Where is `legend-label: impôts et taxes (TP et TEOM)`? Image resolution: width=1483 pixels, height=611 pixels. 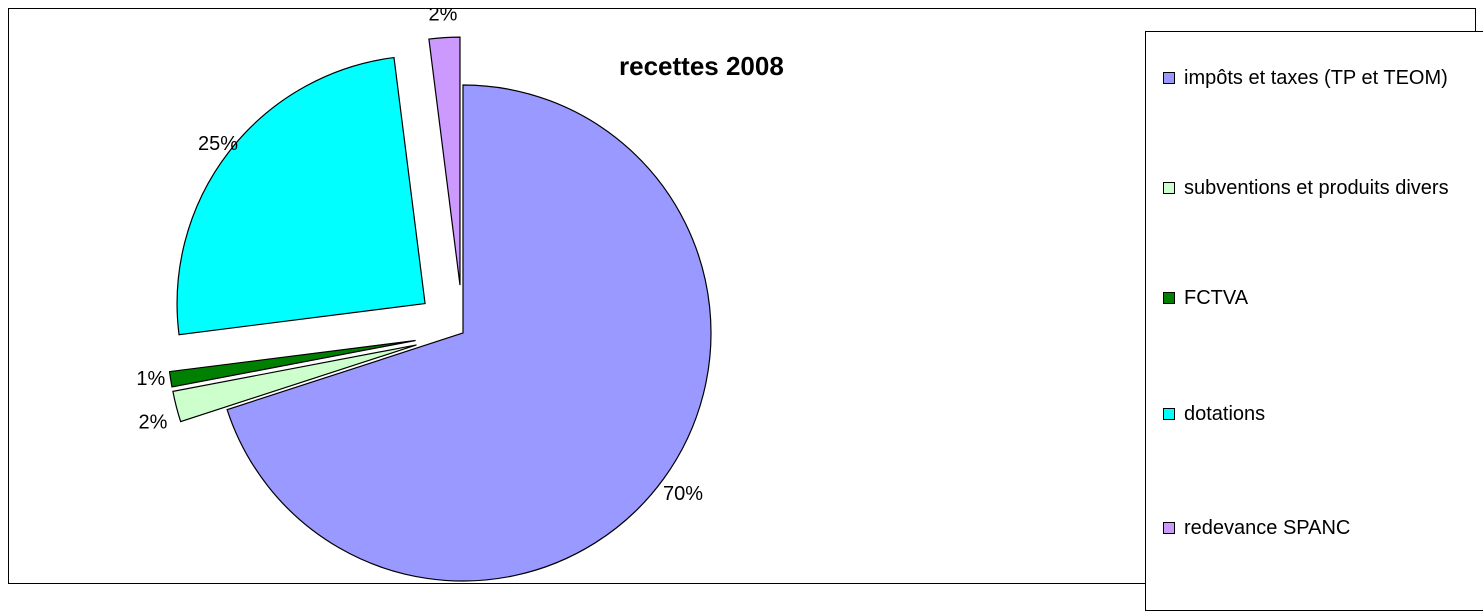
legend-label: impôts et taxes (TP et TEOM) is located at coordinates (1316, 78).